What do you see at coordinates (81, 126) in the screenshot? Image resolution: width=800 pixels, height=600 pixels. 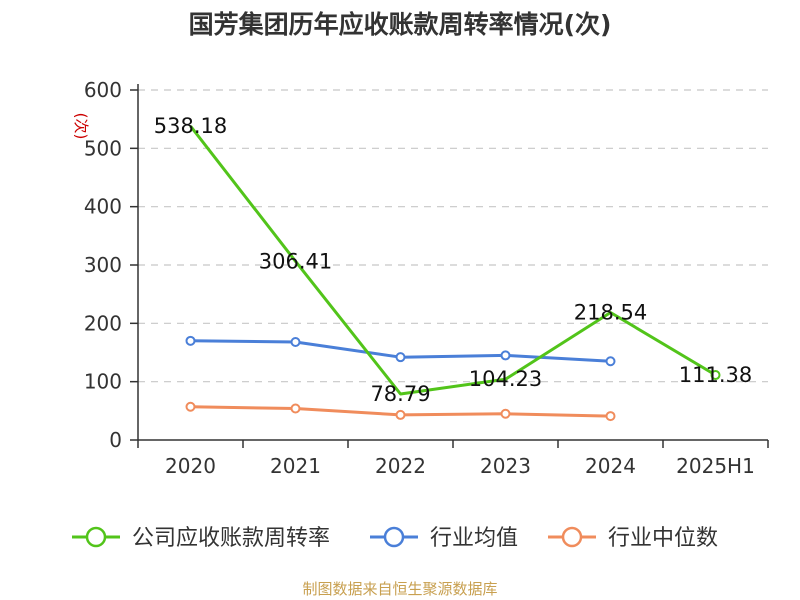 I see `y-axis-label: (次)` at bounding box center [81, 126].